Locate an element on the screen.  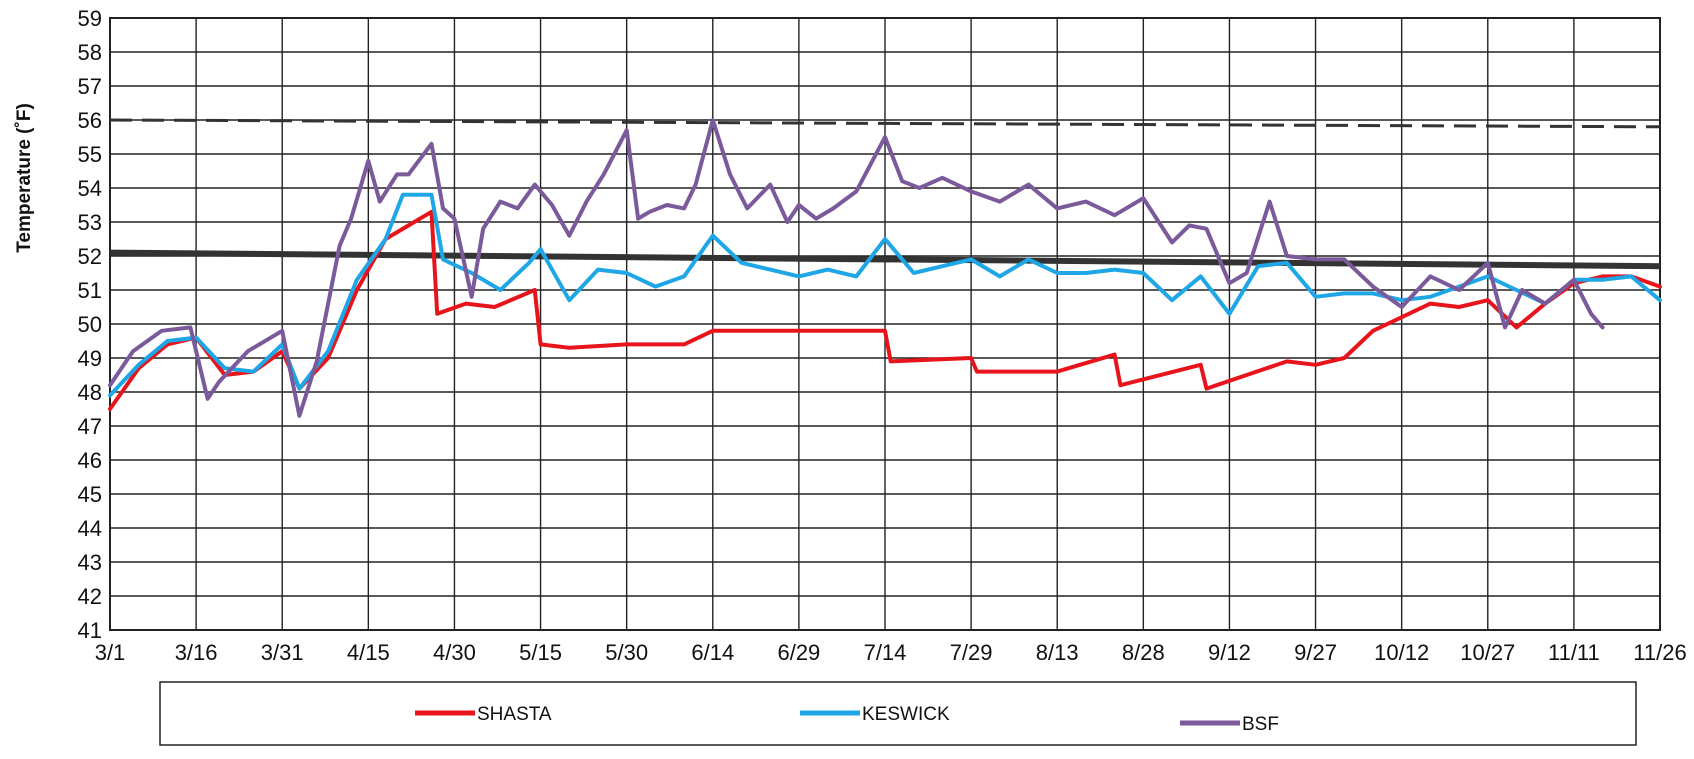
y-tick-label: 56 is located at coordinates (90, 120).